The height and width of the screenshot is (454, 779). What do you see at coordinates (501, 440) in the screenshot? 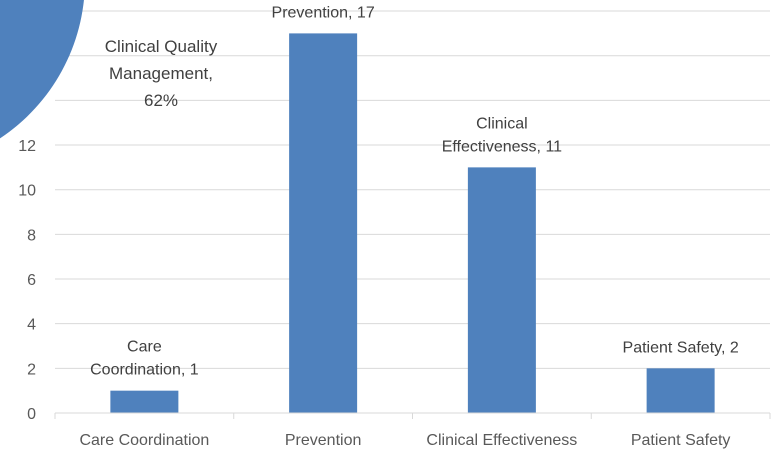
I see `x-category-label: Clinical Effectiveness` at bounding box center [501, 440].